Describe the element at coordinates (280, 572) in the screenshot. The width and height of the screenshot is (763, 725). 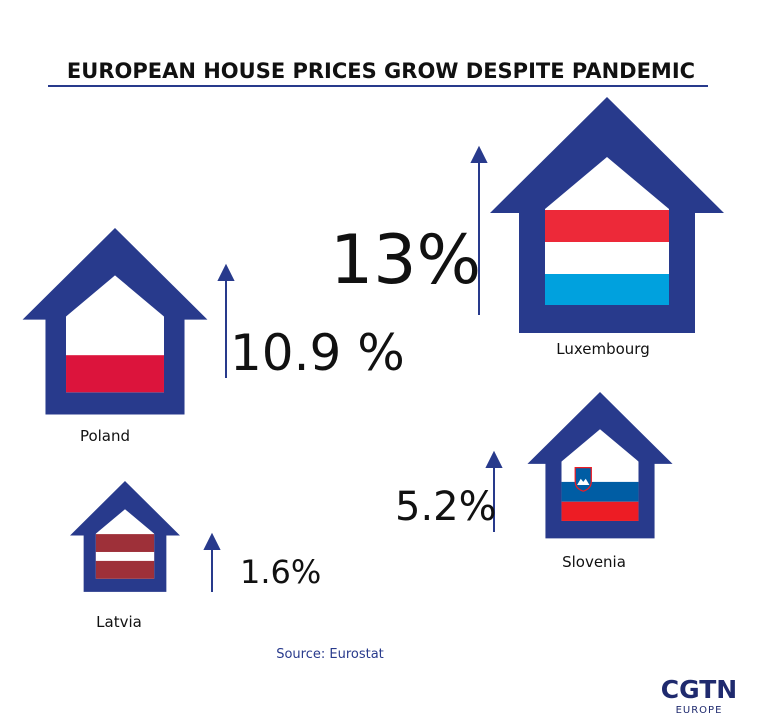
I see `value-label: 1.6%` at that location.